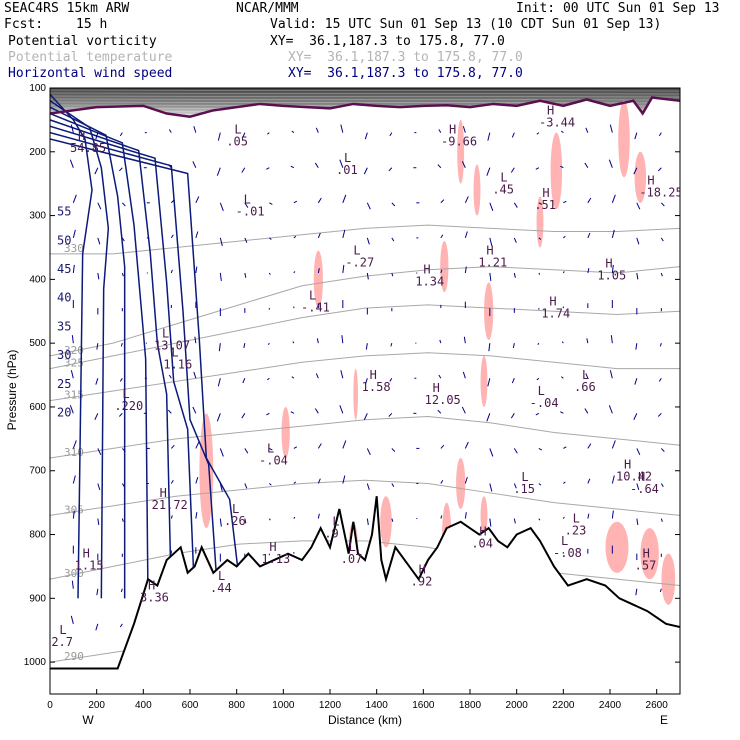 The height and width of the screenshot is (740, 740). I want to click on extremum-value: 1.34, so click(429, 282).